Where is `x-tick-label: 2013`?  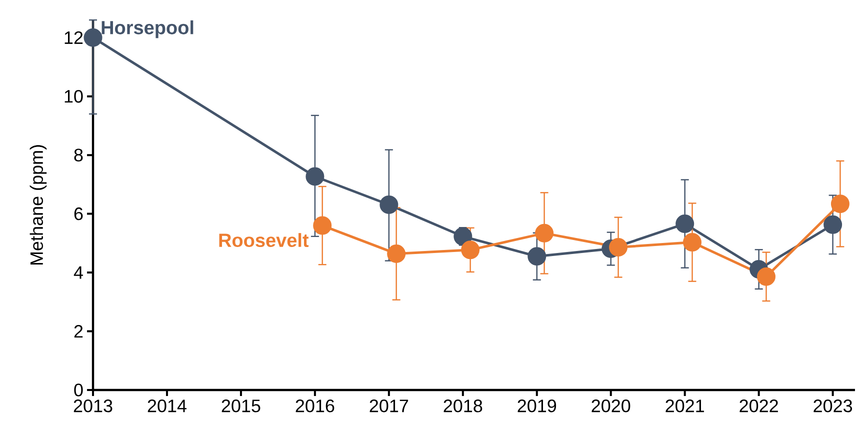 x-tick-label: 2013 is located at coordinates (93, 406).